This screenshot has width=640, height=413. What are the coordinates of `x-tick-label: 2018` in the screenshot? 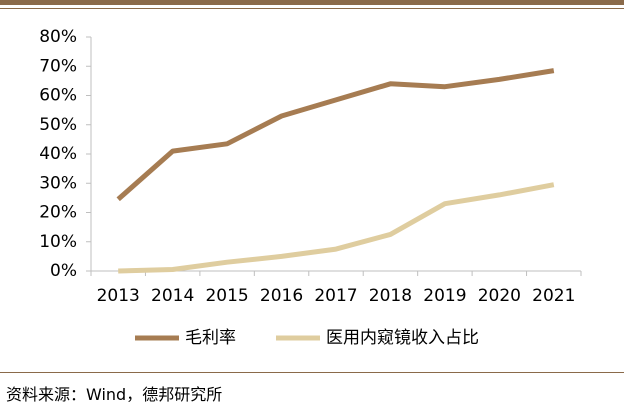 It's located at (390, 296).